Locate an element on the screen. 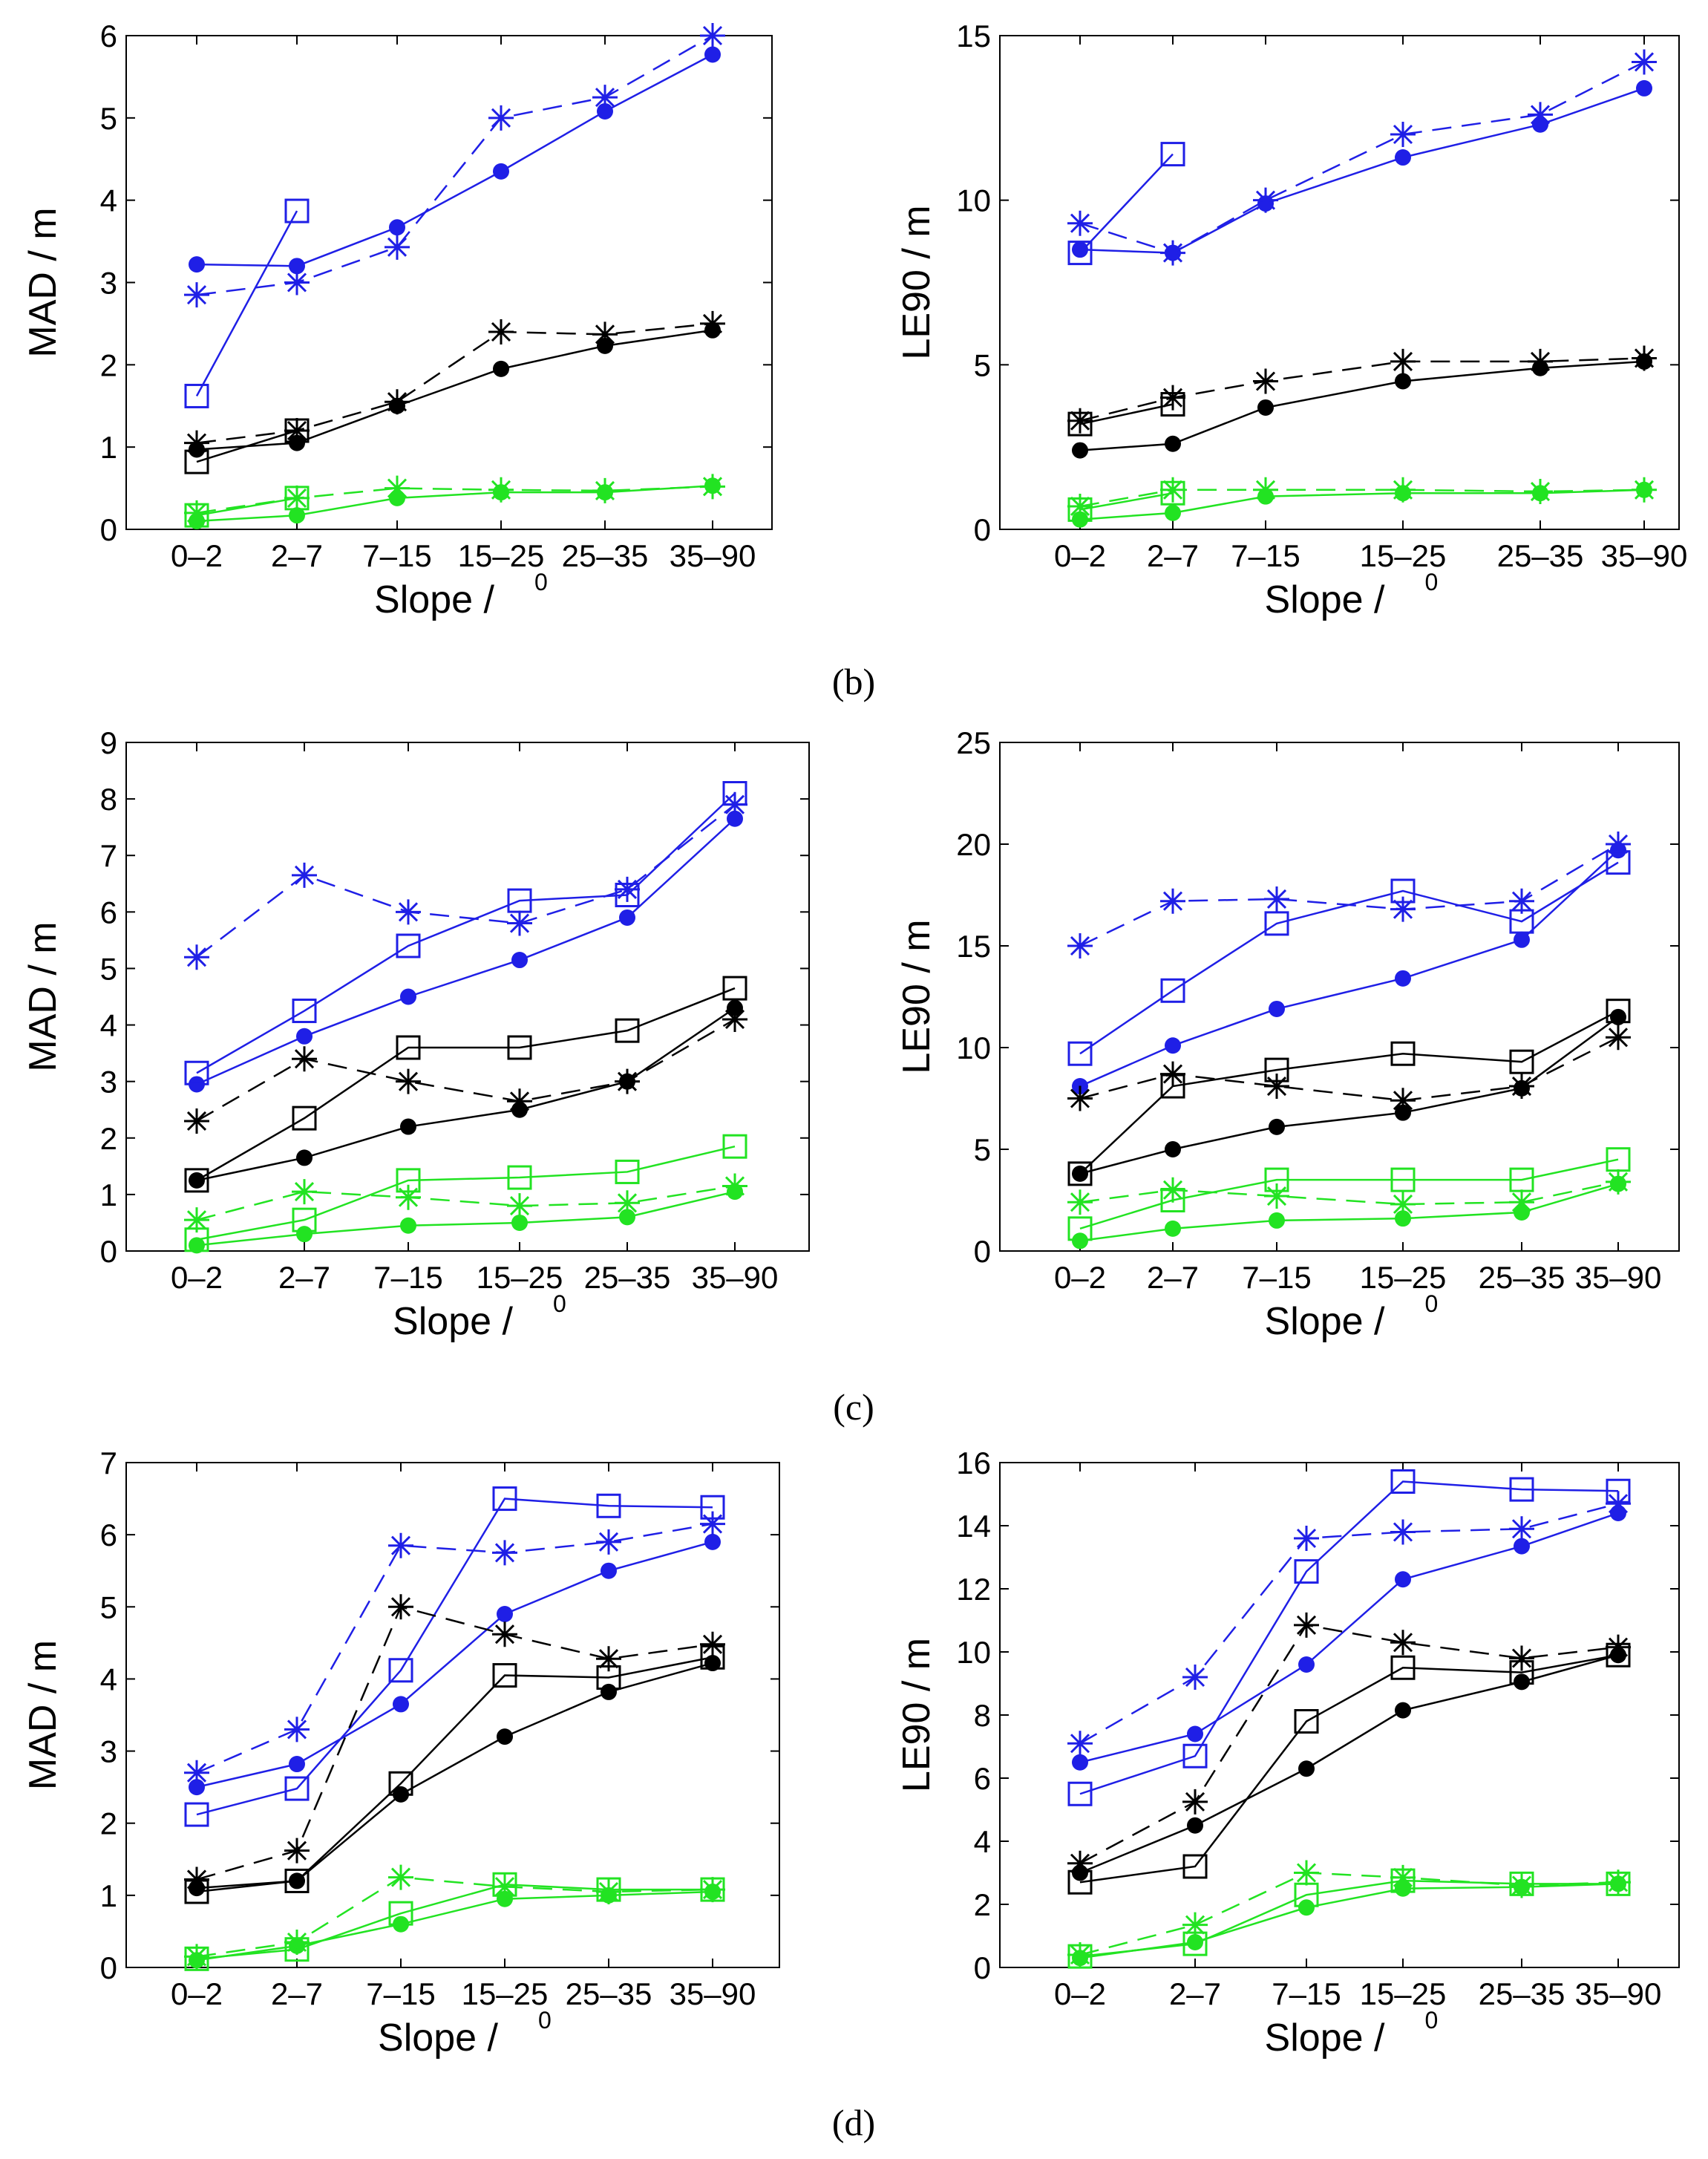 This screenshot has width=1708, height=2159. x-tick-label: 2–7 is located at coordinates (1195, 1993).